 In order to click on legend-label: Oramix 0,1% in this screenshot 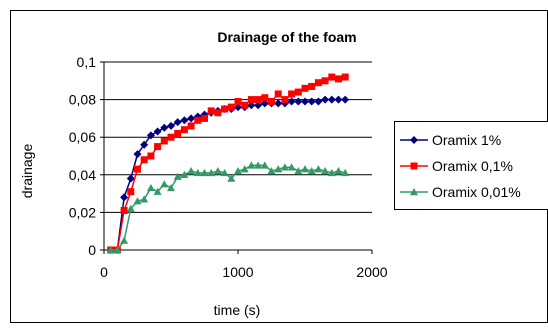, I will do `click(472, 166)`.